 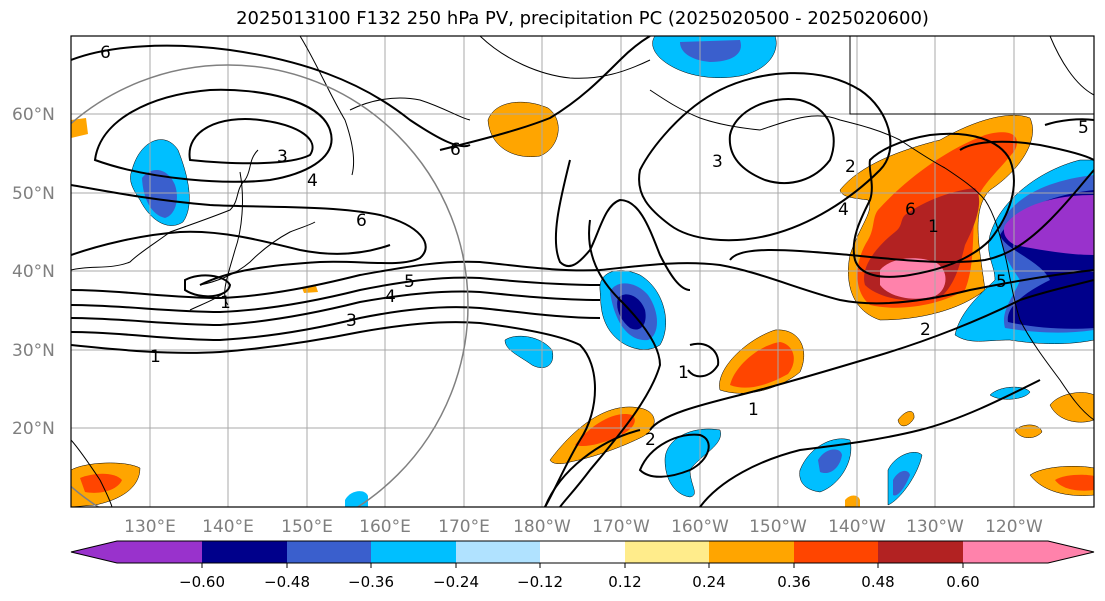 What do you see at coordinates (605, 430) in the screenshot?
I see `precip-pos-sc-core` at bounding box center [605, 430].